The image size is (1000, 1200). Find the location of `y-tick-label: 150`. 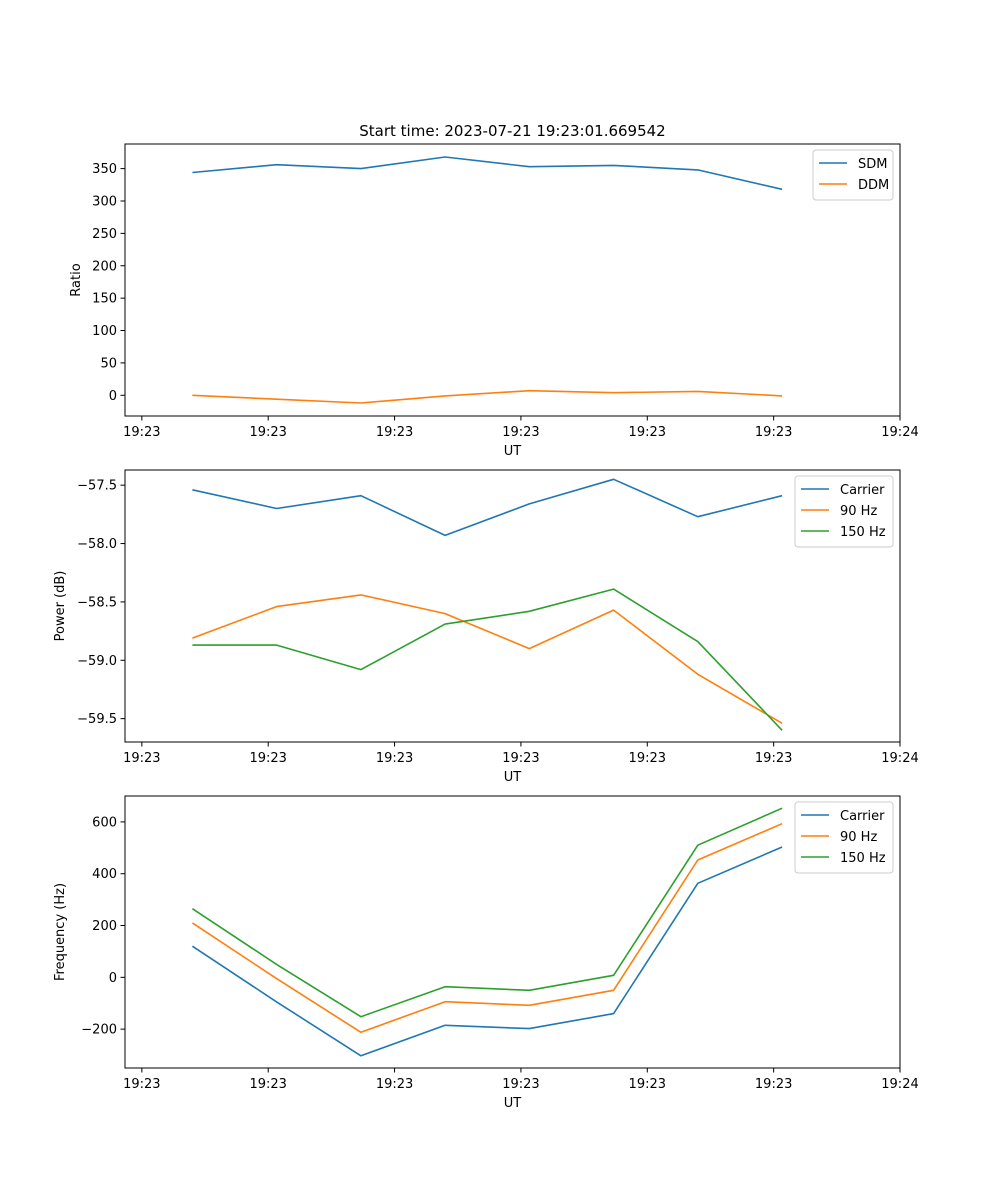

y-tick-label: 150 is located at coordinates (104, 299).